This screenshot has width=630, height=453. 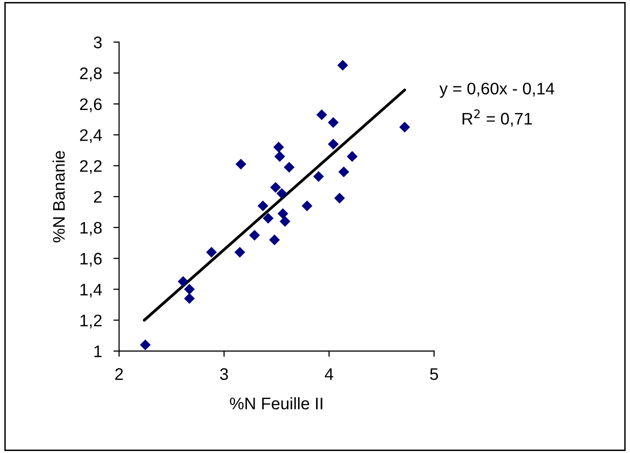 I want to click on x-tick-label: 5, so click(x=434, y=374).